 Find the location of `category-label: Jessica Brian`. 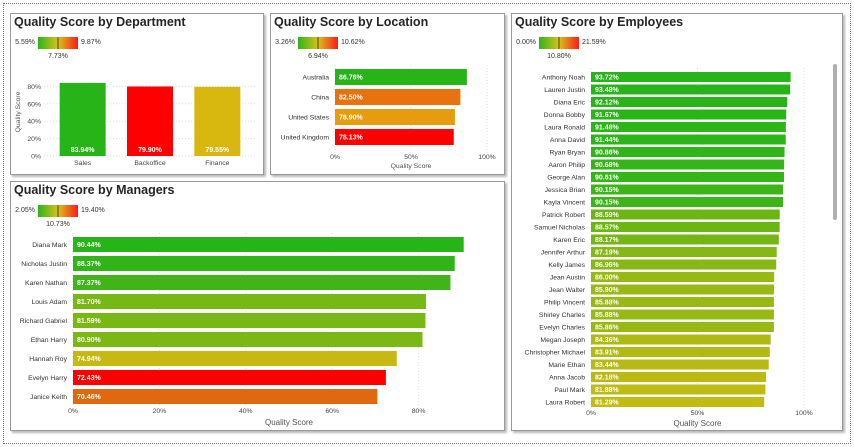

category-label: Jessica Brian is located at coordinates (565, 190).